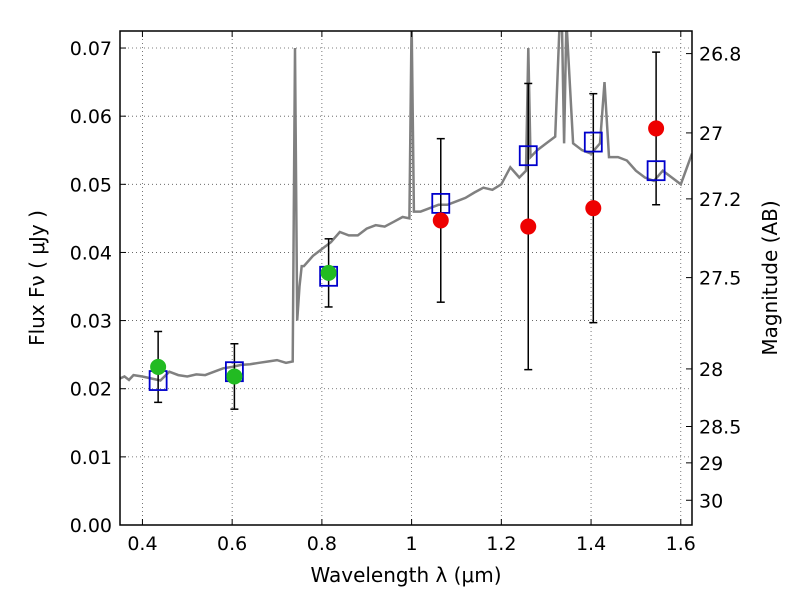  I want to click on y-tick-label: 0.07, so click(91, 49).